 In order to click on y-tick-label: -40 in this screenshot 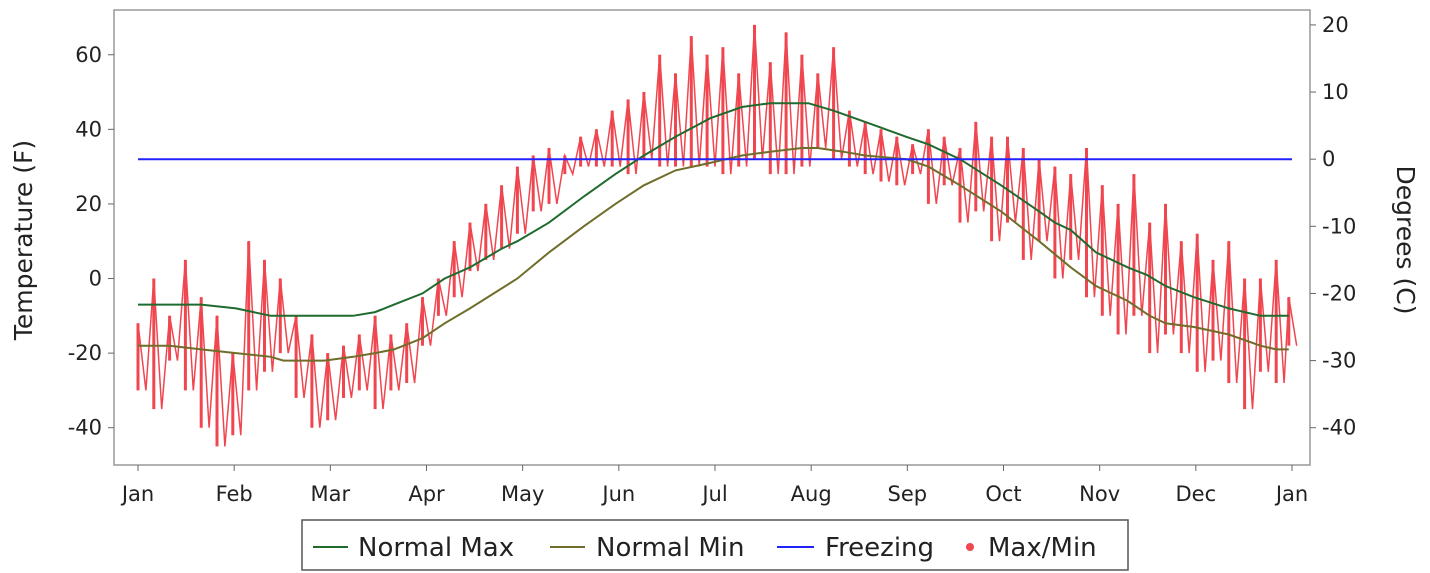, I will do `click(85, 428)`.